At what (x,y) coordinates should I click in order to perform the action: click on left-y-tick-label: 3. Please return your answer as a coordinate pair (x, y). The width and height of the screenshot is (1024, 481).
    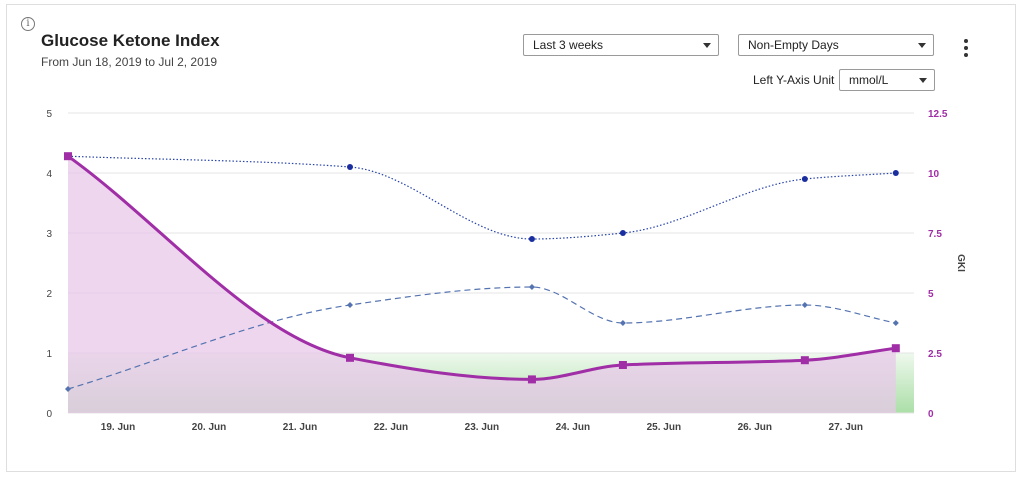
    Looking at the image, I should click on (49, 234).